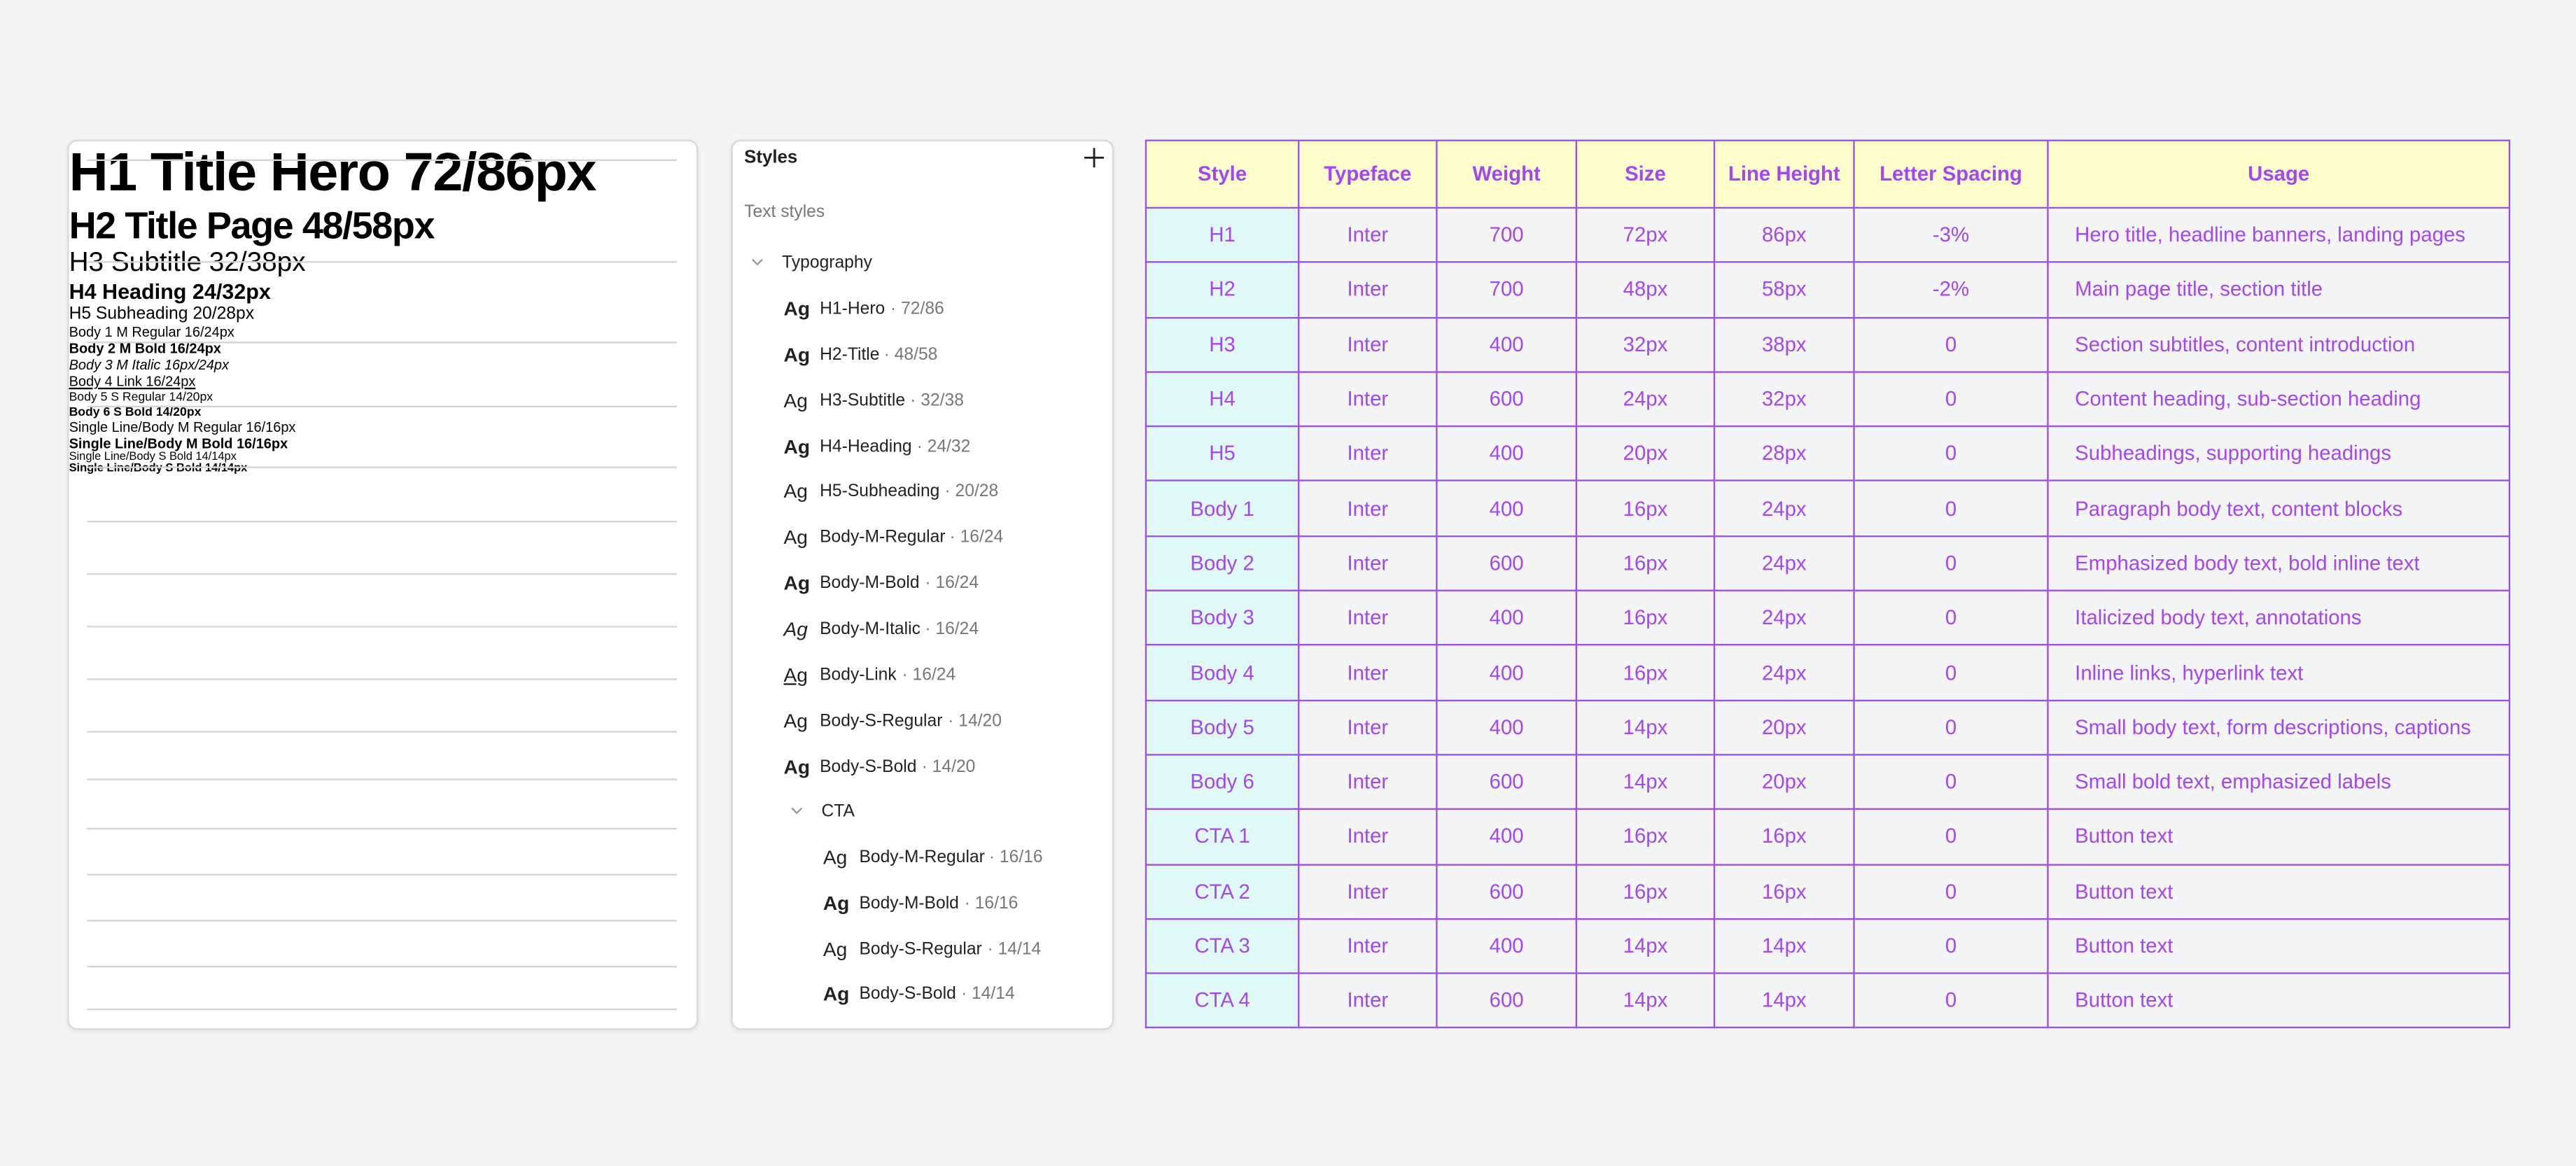 This screenshot has width=2576, height=1166. I want to click on table-cell: 700, so click(1507, 289).